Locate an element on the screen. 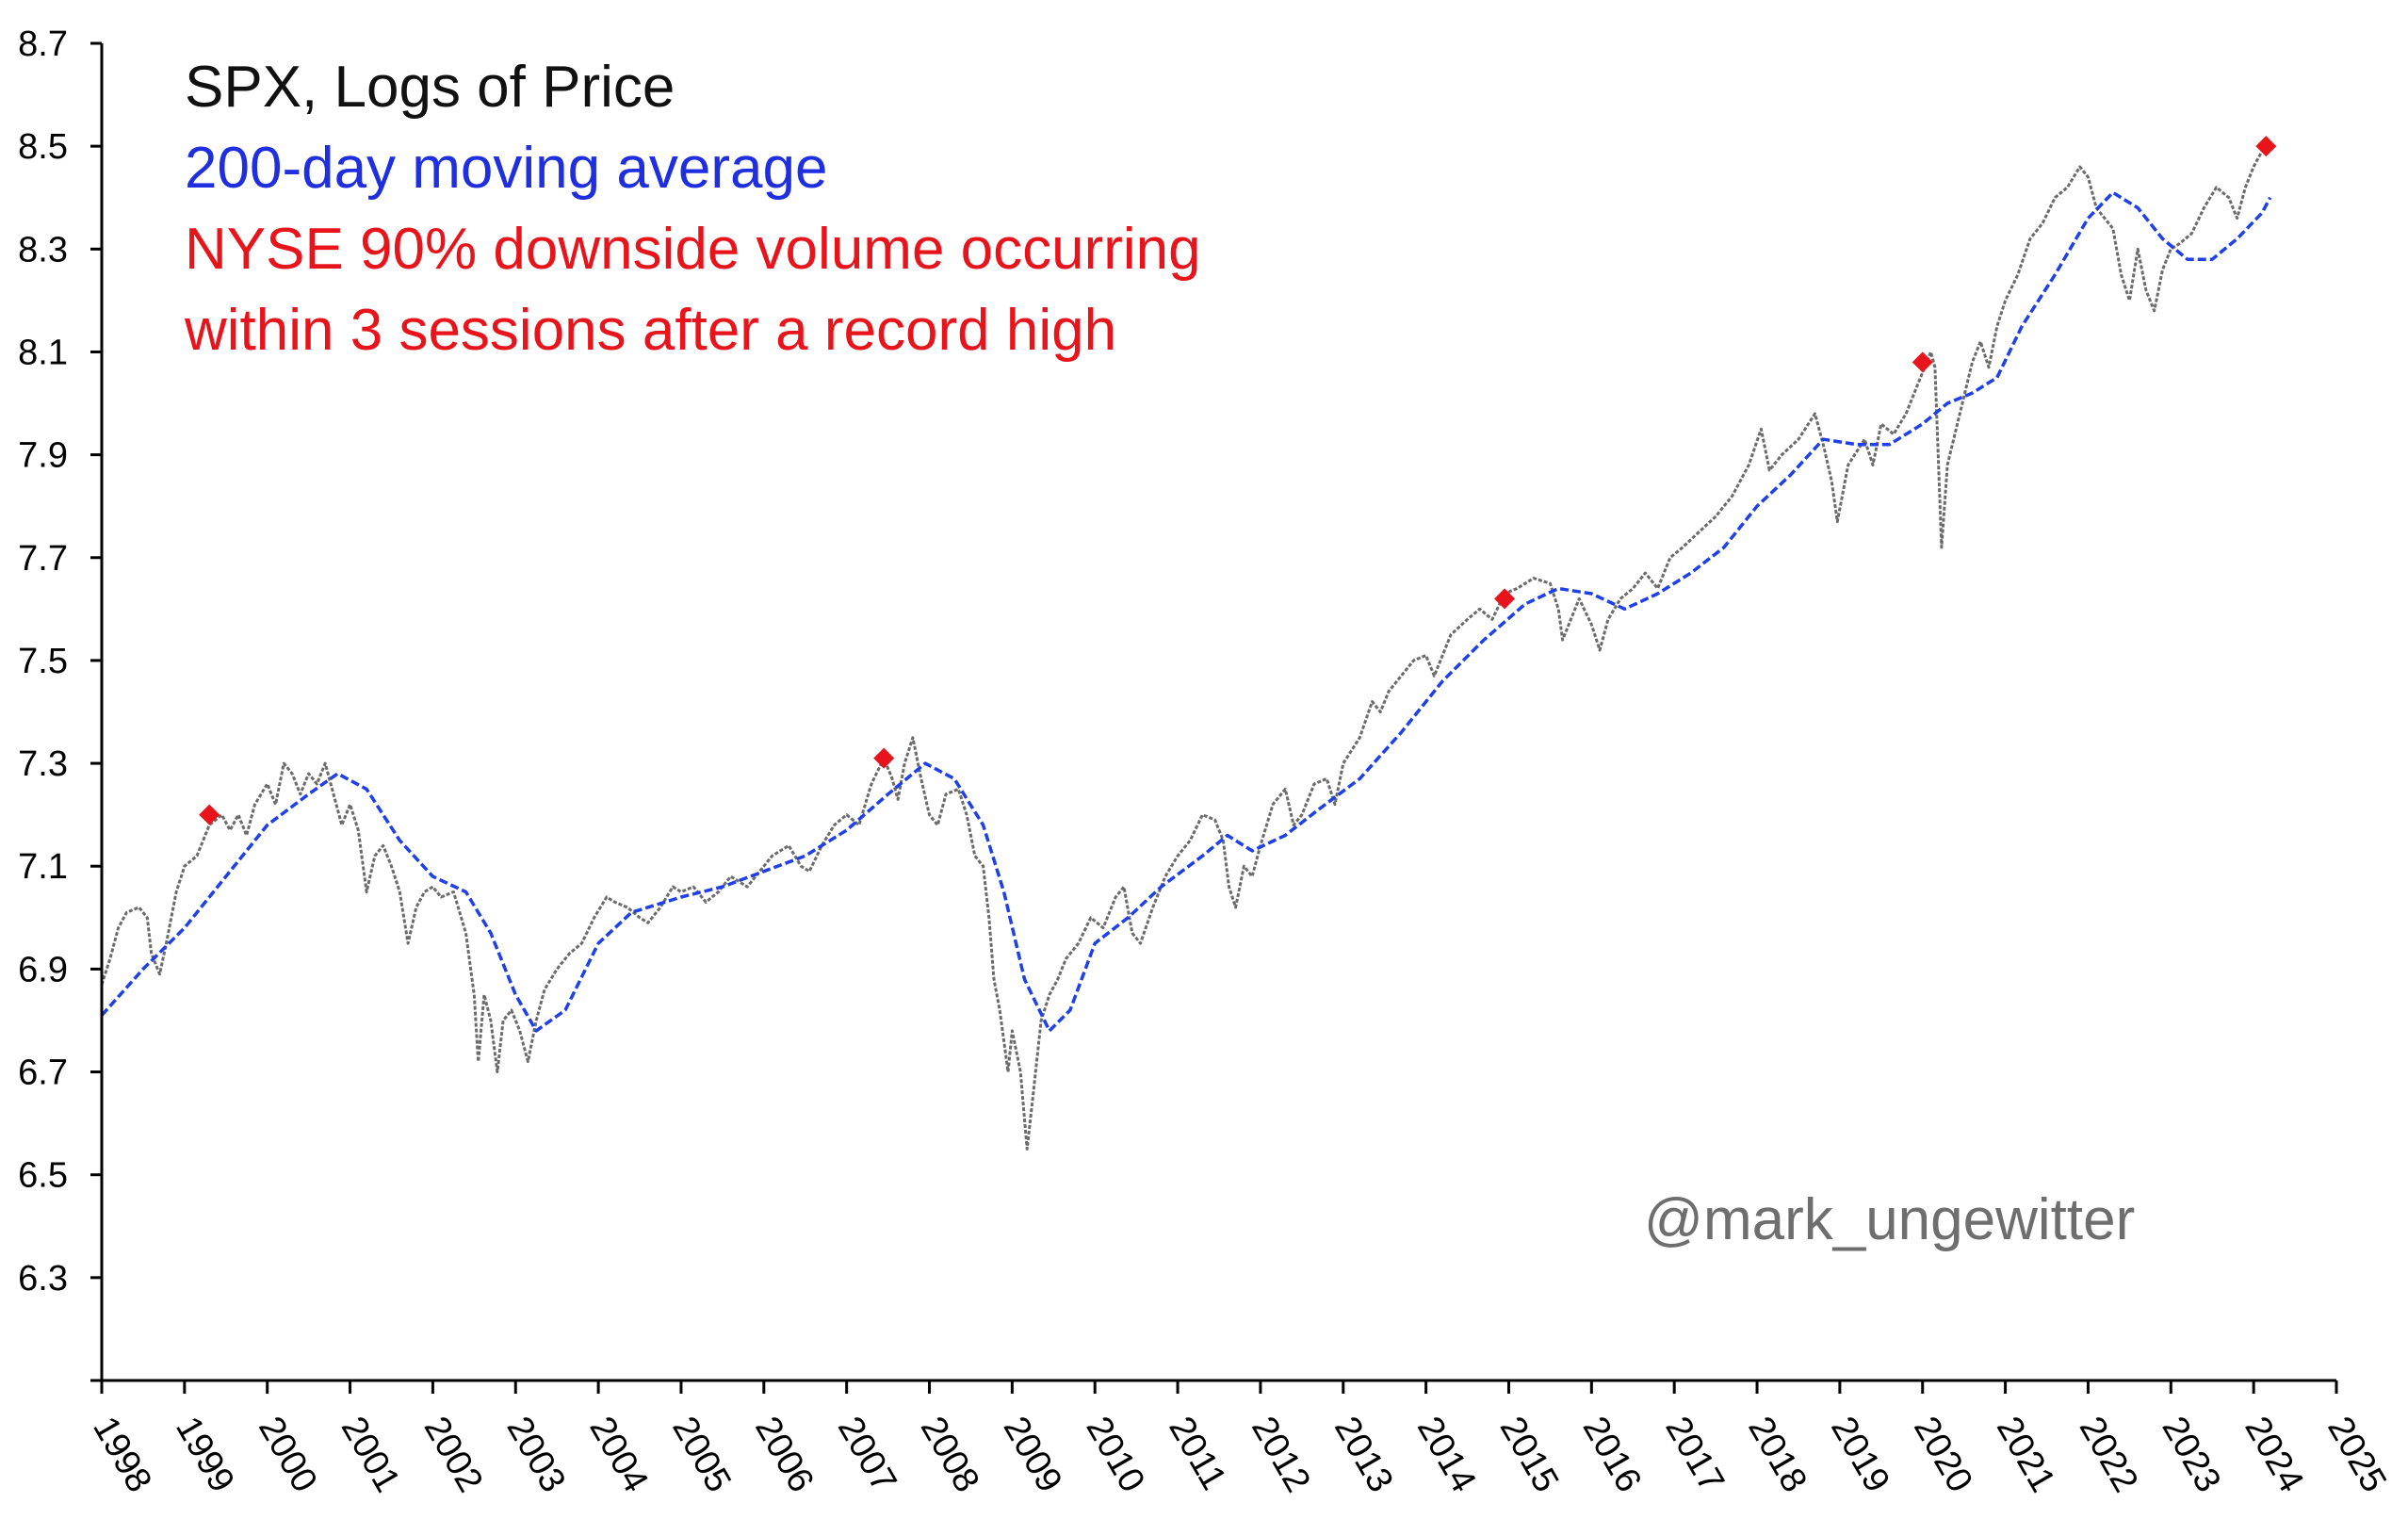 The image size is (2408, 1519). x-tick-label: 2009 is located at coordinates (1033, 1455).